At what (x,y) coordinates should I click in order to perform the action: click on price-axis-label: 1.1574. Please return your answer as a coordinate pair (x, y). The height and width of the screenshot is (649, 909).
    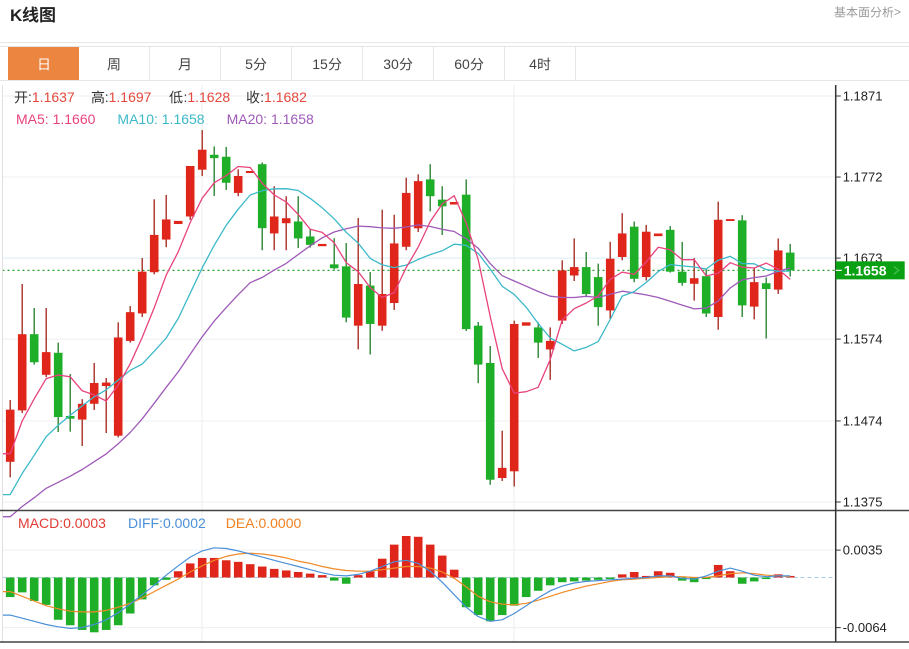
    Looking at the image, I should click on (863, 339).